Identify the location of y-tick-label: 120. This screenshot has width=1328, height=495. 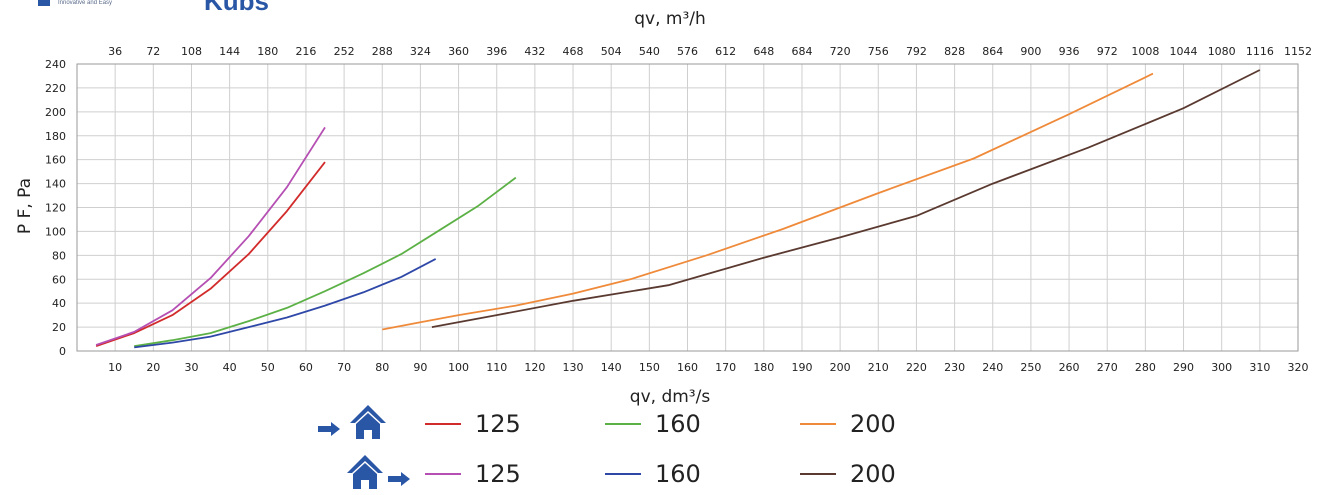
(55, 208).